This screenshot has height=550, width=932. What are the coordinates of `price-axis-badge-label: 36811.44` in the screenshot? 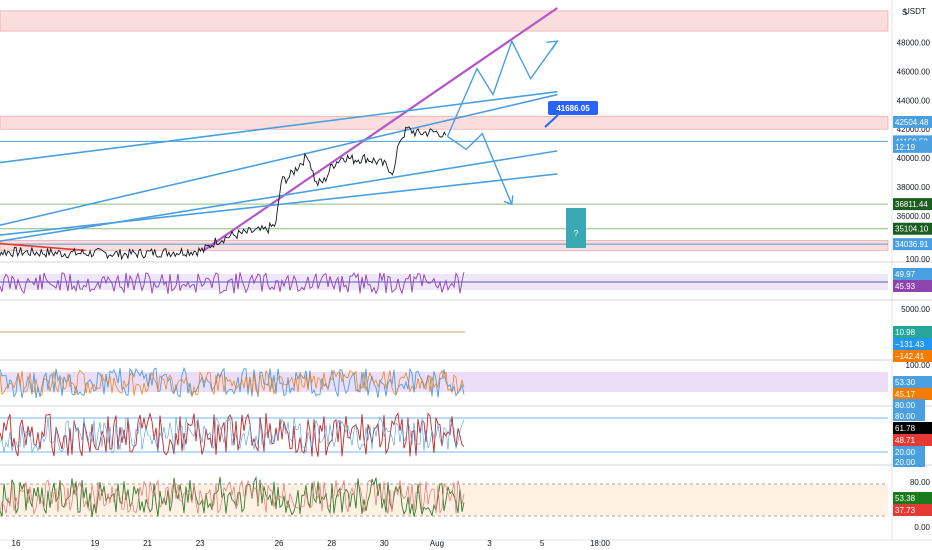 It's located at (911, 204).